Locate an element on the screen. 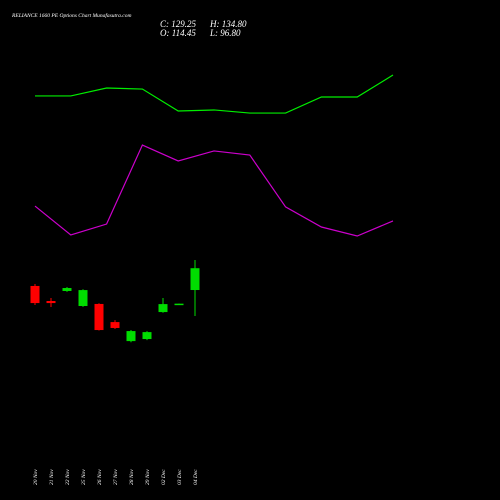 This screenshot has width=500, height=500. x-tick-label: 22 Nov is located at coordinates (68, 477).